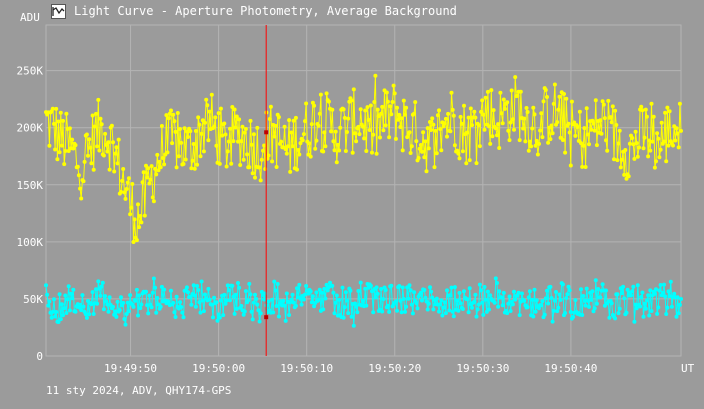 The height and width of the screenshot is (409, 704). Describe the element at coordinates (266, 190) in the screenshot. I see `cursor-layer` at that location.